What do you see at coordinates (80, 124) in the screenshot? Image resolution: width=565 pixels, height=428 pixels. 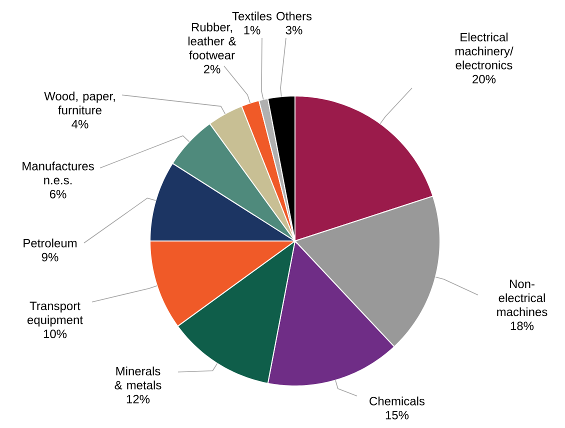 I see `data-label: 4%` at bounding box center [80, 124].